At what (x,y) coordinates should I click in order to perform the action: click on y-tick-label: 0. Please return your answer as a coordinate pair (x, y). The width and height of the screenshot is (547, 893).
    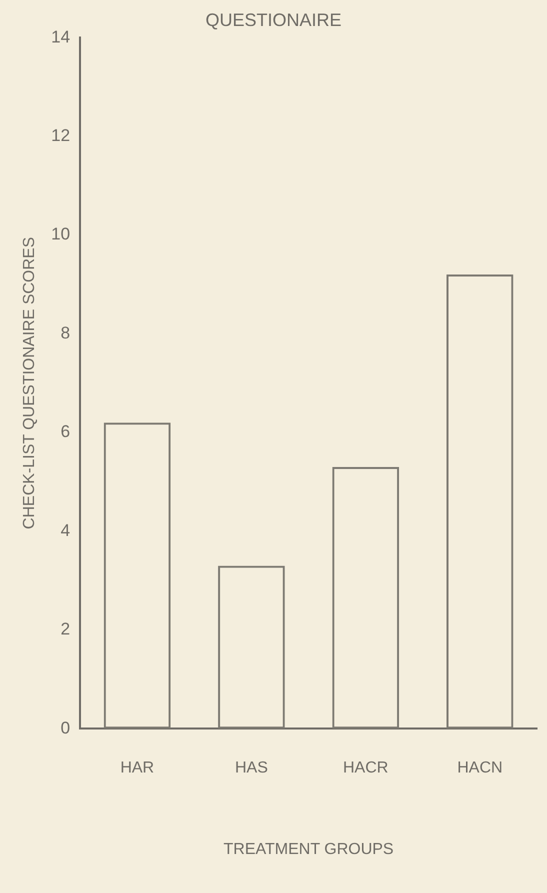
    Looking at the image, I should click on (65, 728).